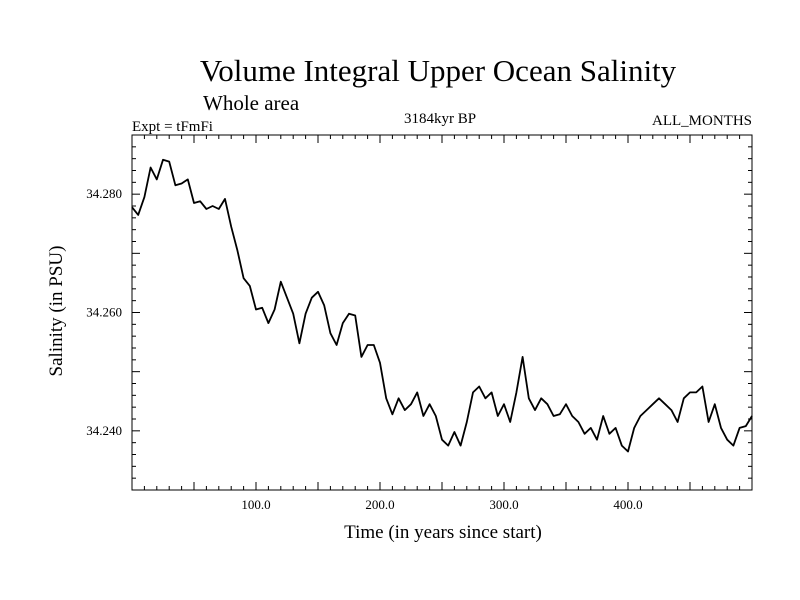 This screenshot has width=800, height=600. I want to click on x-tick-label: 100.0, so click(255, 504).